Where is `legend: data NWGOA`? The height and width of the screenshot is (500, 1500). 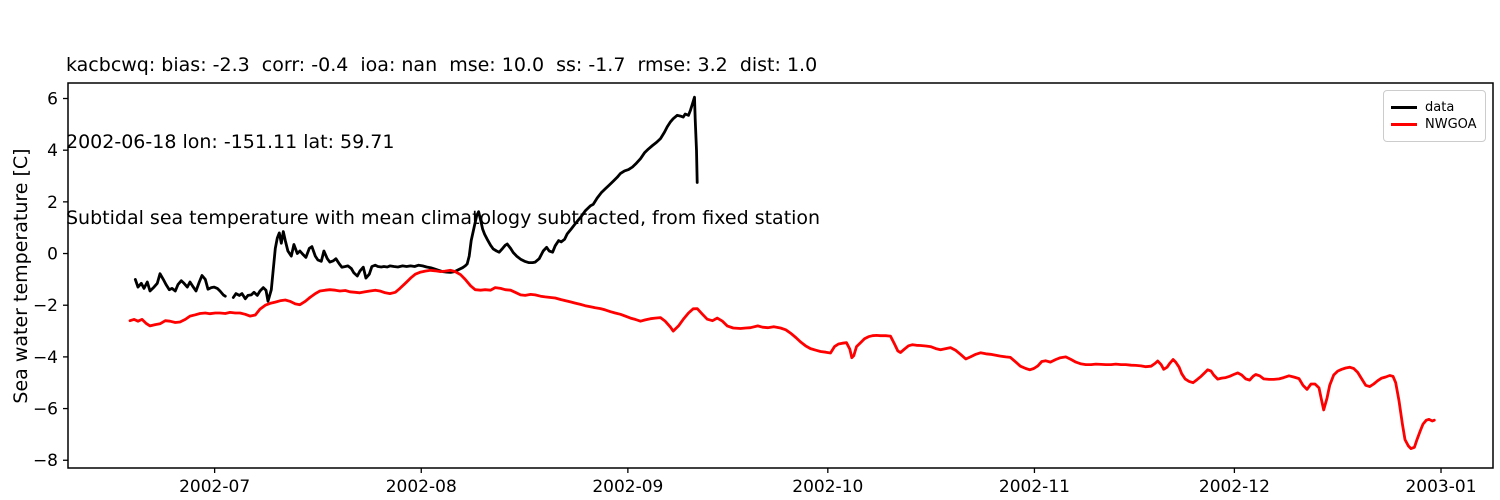 legend: data NWGOA is located at coordinates (1434, 116).